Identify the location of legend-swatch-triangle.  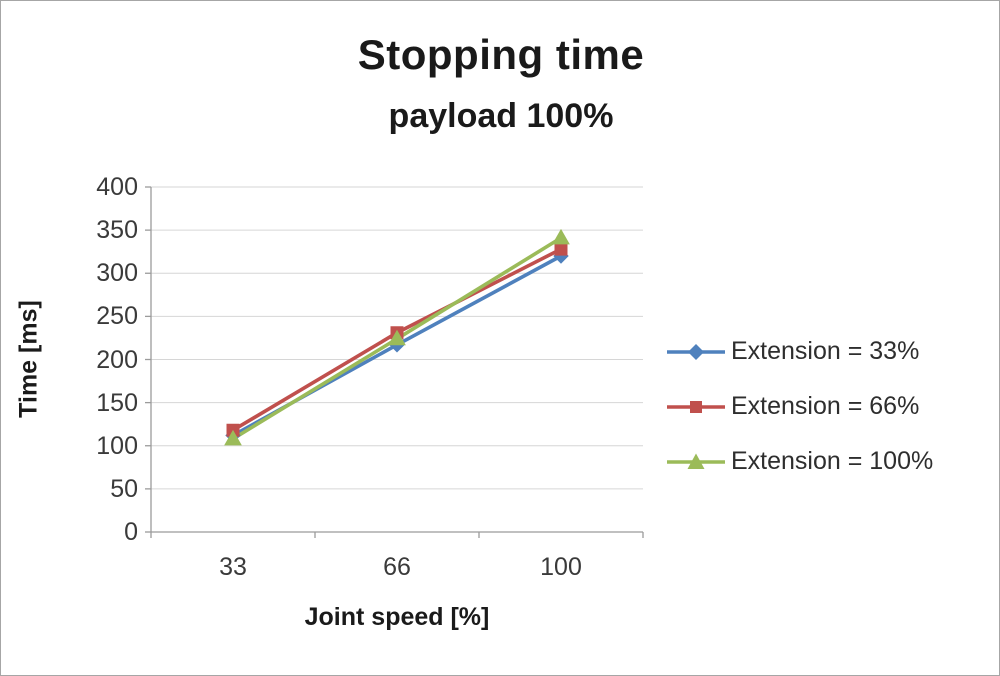
(696, 461).